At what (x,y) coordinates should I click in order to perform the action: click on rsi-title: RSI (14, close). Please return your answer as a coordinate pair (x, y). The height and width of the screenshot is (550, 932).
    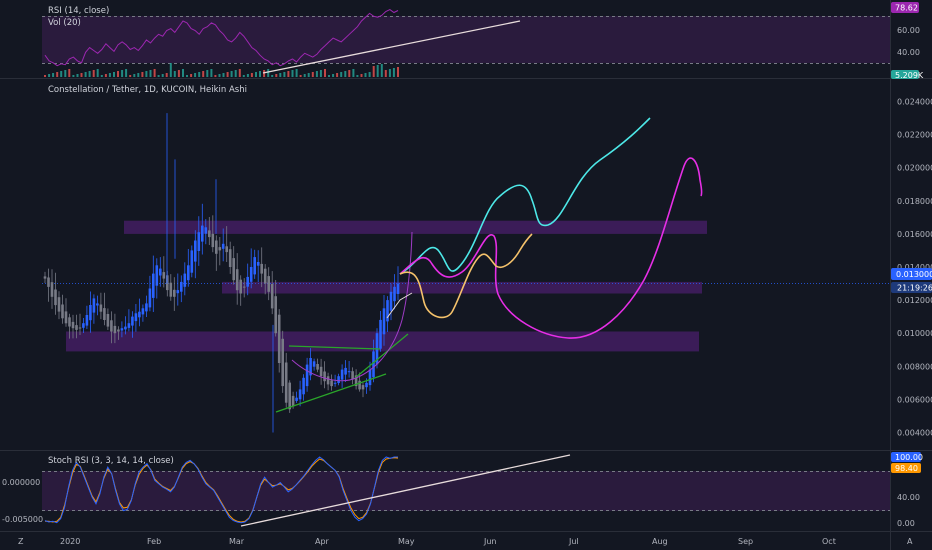
    Looking at the image, I should click on (78, 11).